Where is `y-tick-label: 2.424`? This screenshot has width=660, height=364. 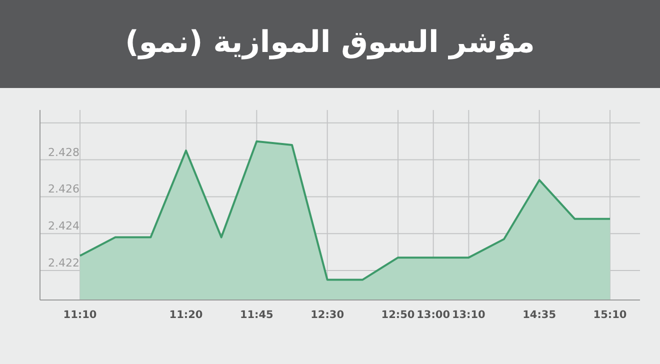 y-tick-label: 2.424 is located at coordinates (64, 226).